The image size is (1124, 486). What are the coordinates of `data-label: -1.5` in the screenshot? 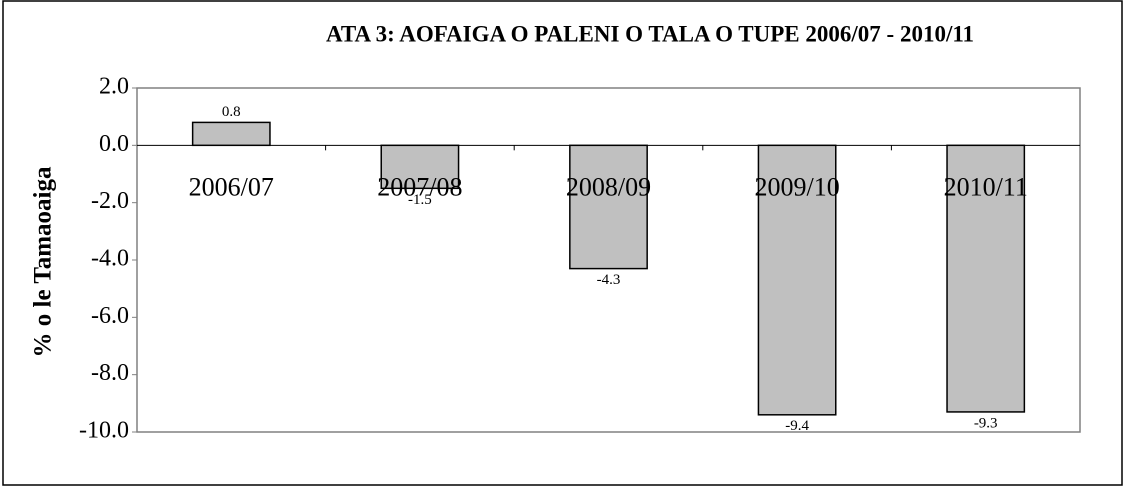 It's located at (420, 200).